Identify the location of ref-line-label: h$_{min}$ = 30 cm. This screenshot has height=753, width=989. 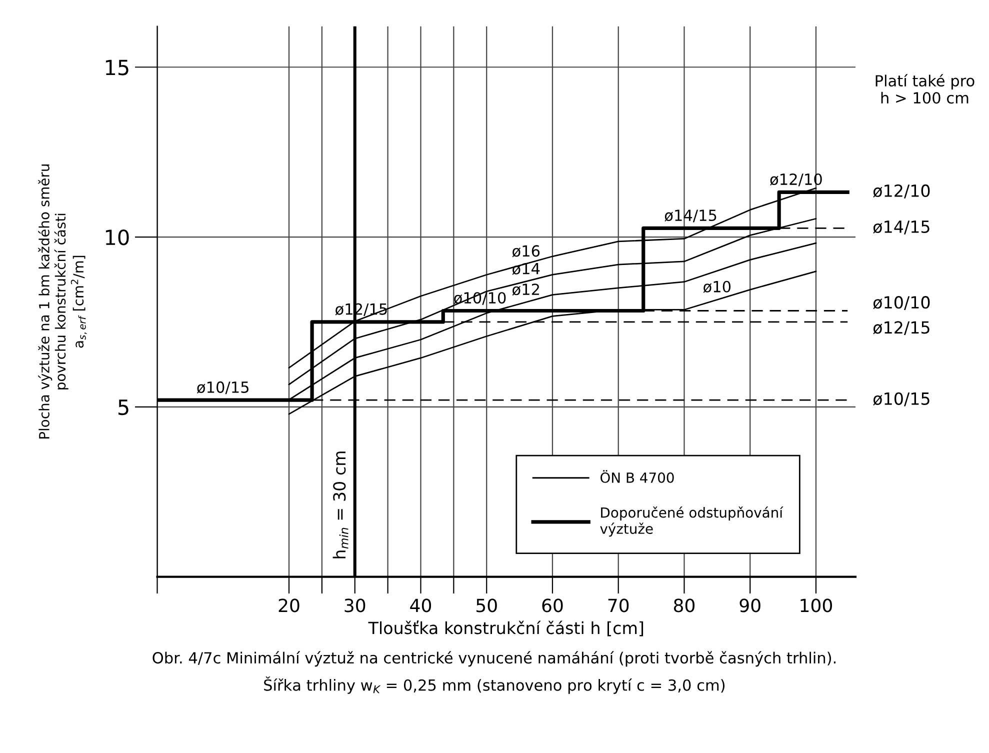
(340, 505).